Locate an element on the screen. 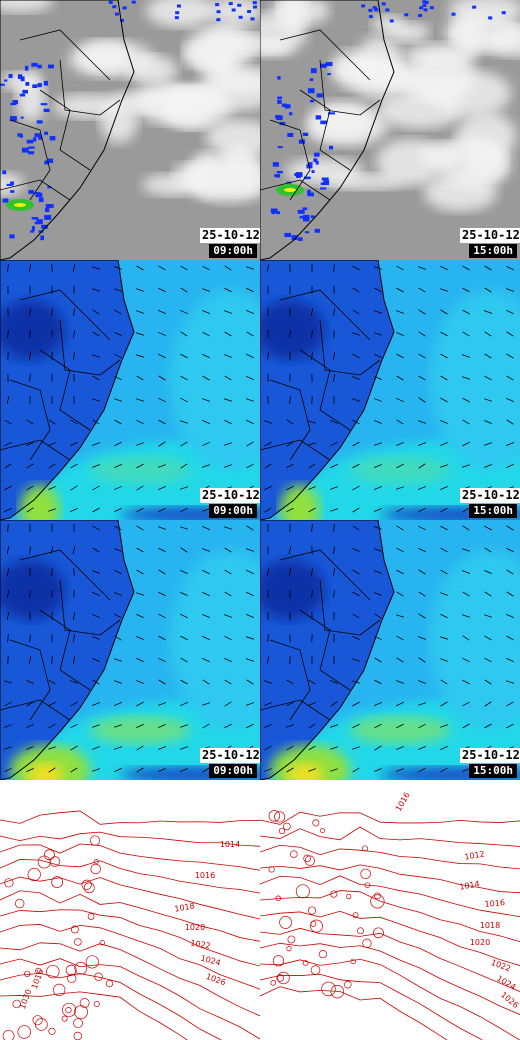  paper is located at coordinates (130, 910).